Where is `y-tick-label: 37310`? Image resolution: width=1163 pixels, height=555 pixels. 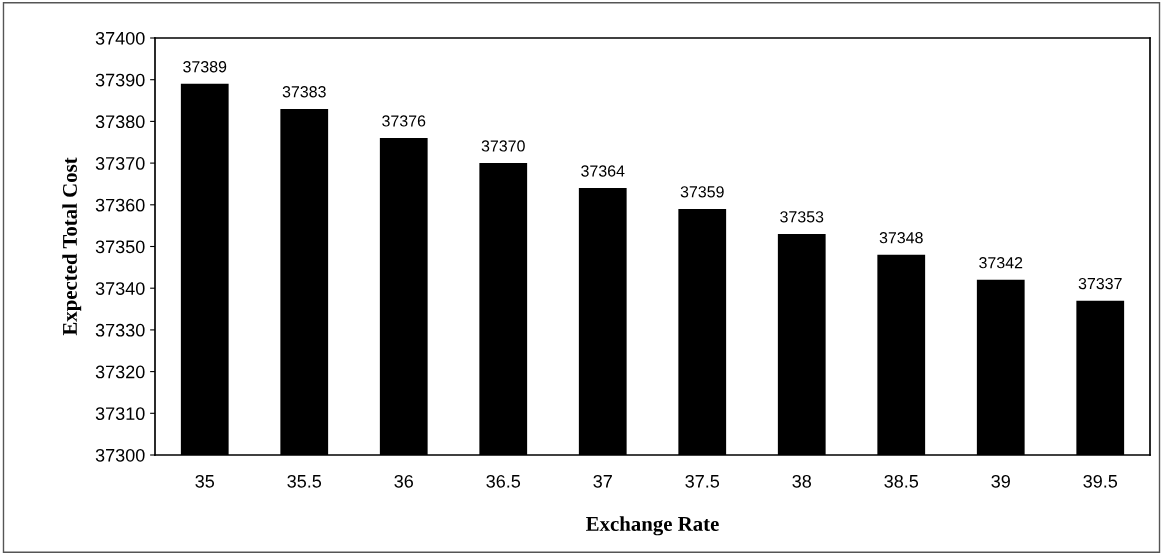
y-tick-label: 37310 is located at coordinates (120, 414).